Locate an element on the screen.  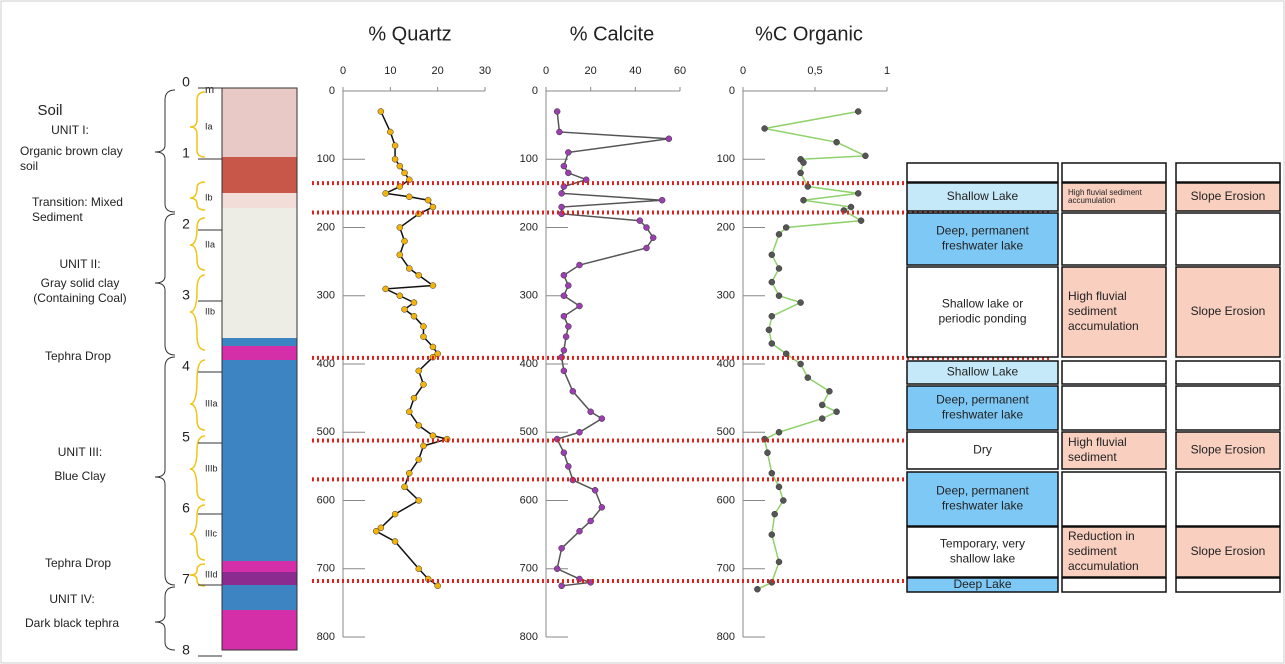
y-tick-label: 200 is located at coordinates (726, 227).